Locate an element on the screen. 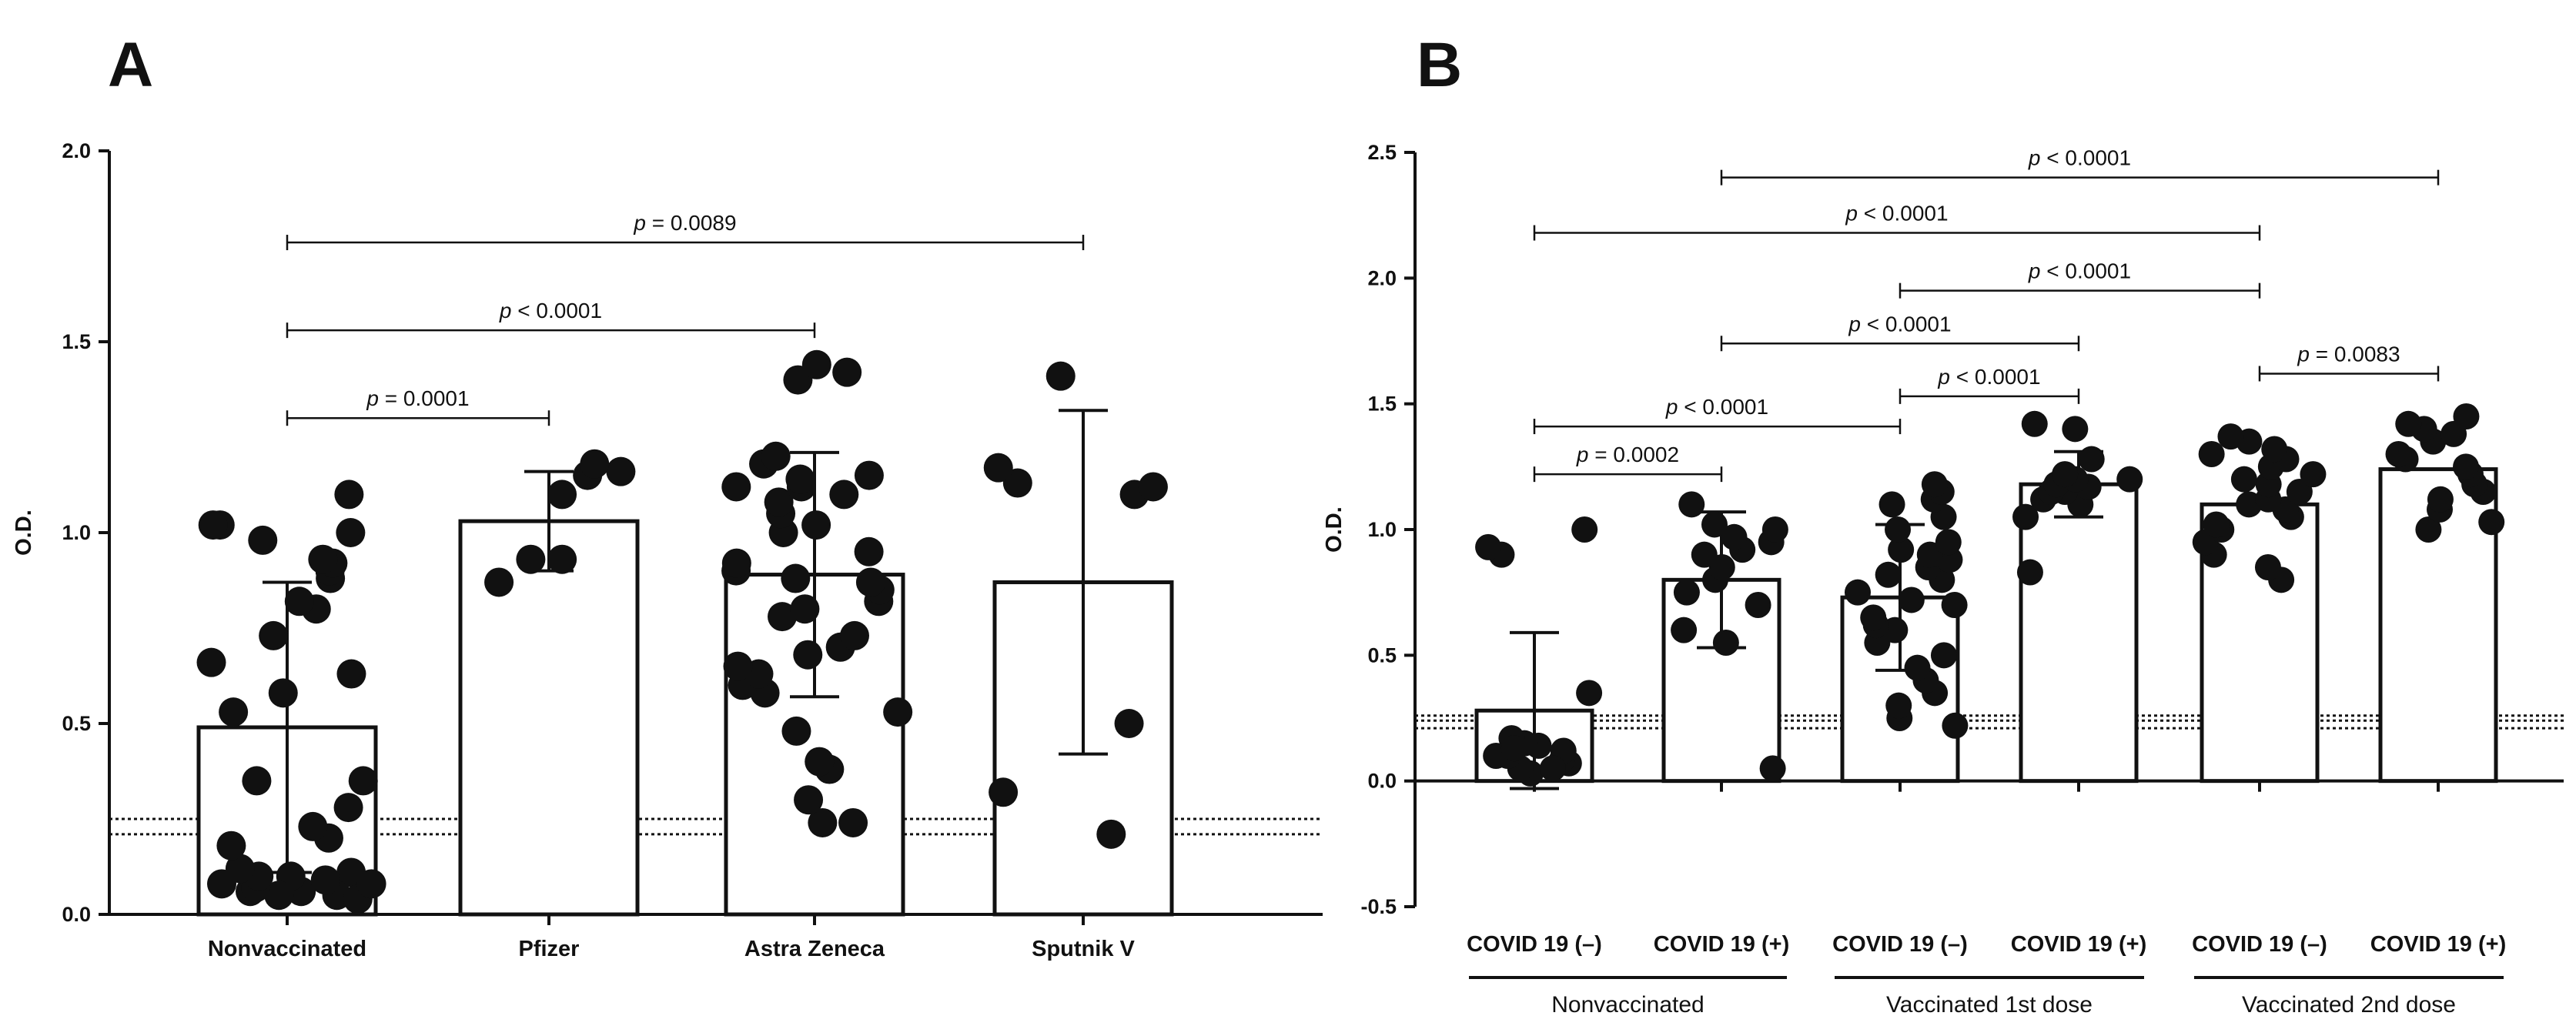  group-label: Vaccinated 1st dose is located at coordinates (1989, 1005).